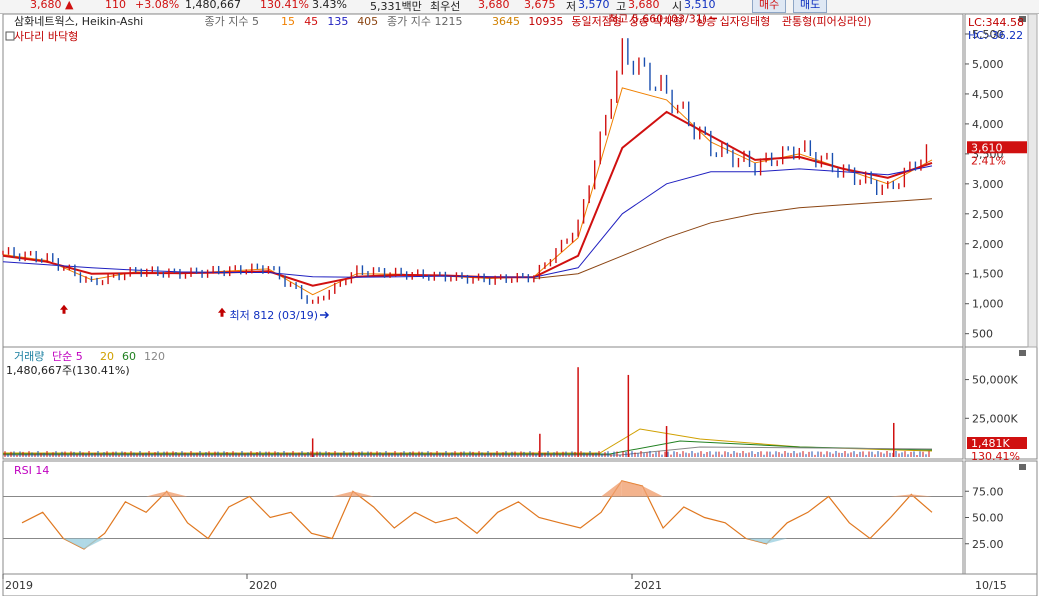 The width and height of the screenshot is (1039, 596). Describe the element at coordinates (988, 544) in the screenshot. I see `rsi-y-tick-label: 25.00` at that location.